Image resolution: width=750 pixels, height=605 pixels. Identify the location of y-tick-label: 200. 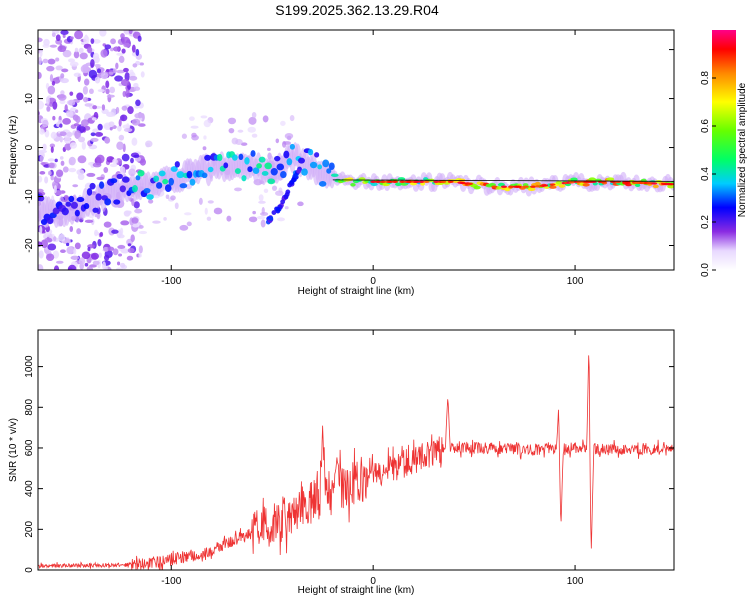
(29, 529).